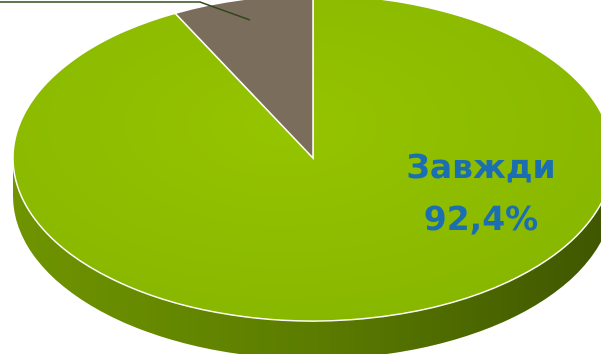 The width and height of the screenshot is (601, 354). What do you see at coordinates (243, 80) in the screenshot?
I see `pie-slice-other` at bounding box center [243, 80].